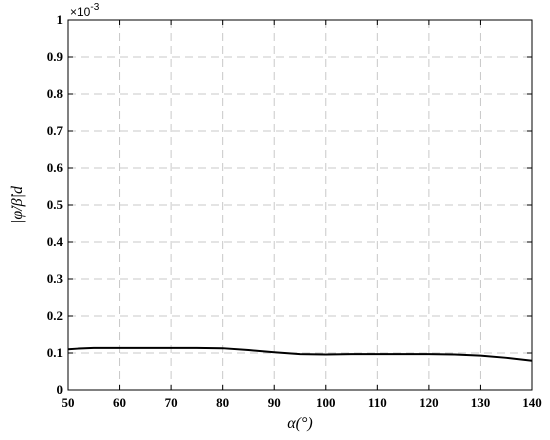 The width and height of the screenshot is (550, 440). I want to click on y-tick-label: 0.6, so click(55, 167).